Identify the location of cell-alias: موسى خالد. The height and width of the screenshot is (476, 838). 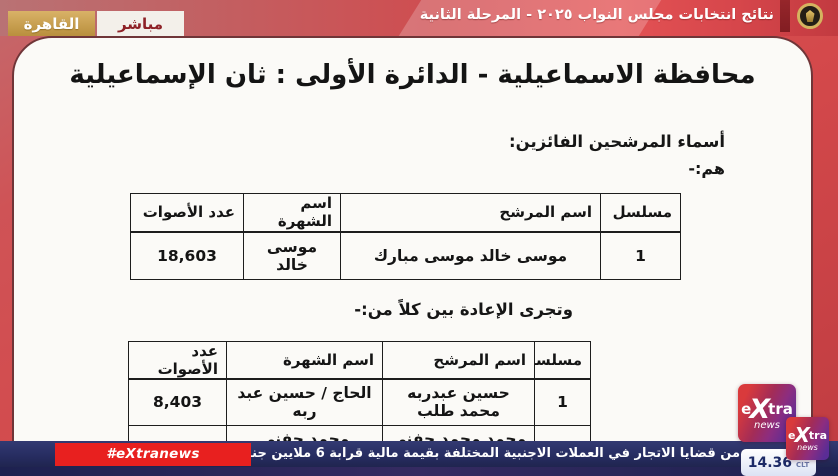
(292, 255).